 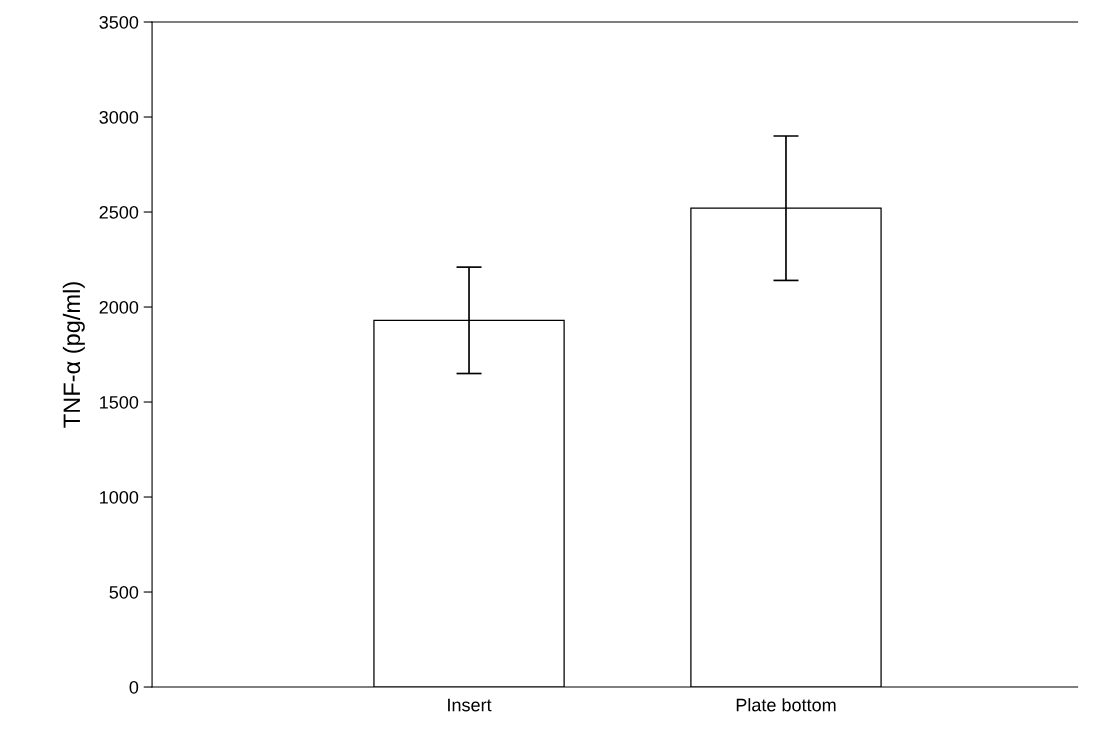 I want to click on y-tick-label: 500, so click(x=124, y=592).